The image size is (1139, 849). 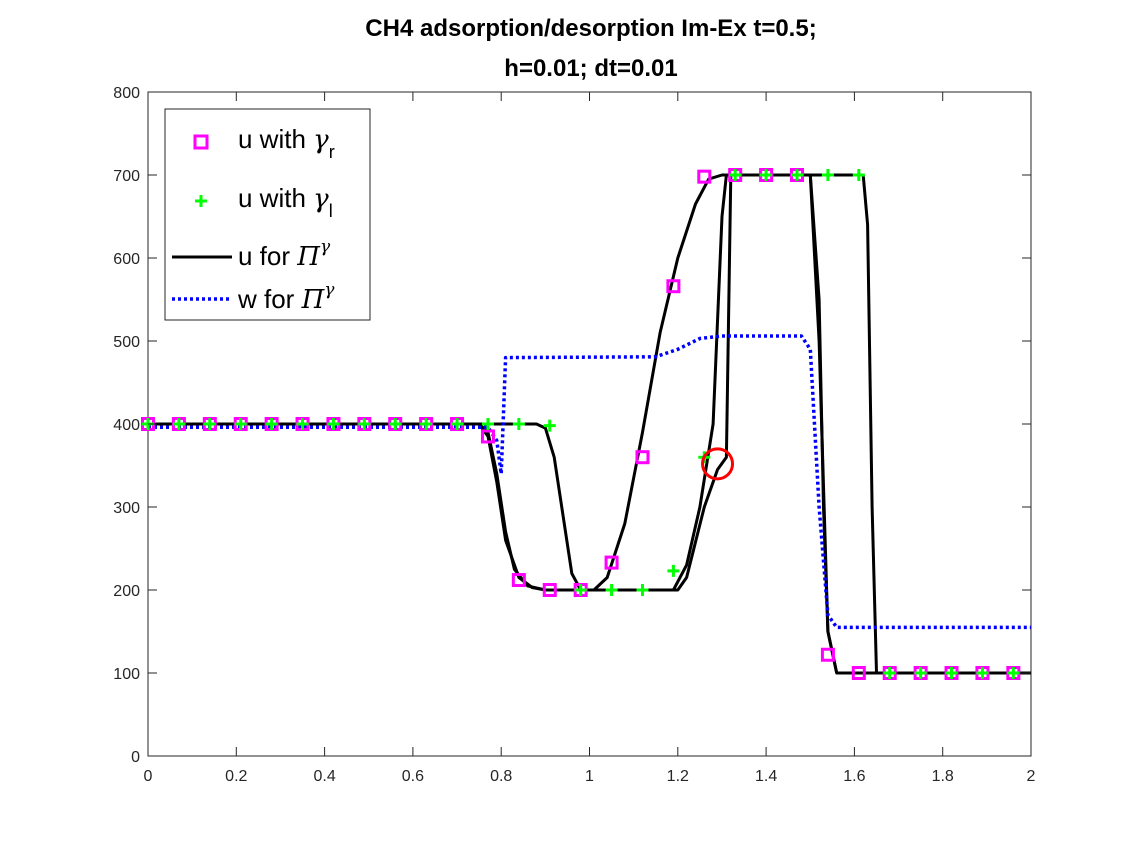 What do you see at coordinates (590, 28) in the screenshot?
I see `chart-title: CH4 adsorption/desorption Im-Ex t=0.5;` at bounding box center [590, 28].